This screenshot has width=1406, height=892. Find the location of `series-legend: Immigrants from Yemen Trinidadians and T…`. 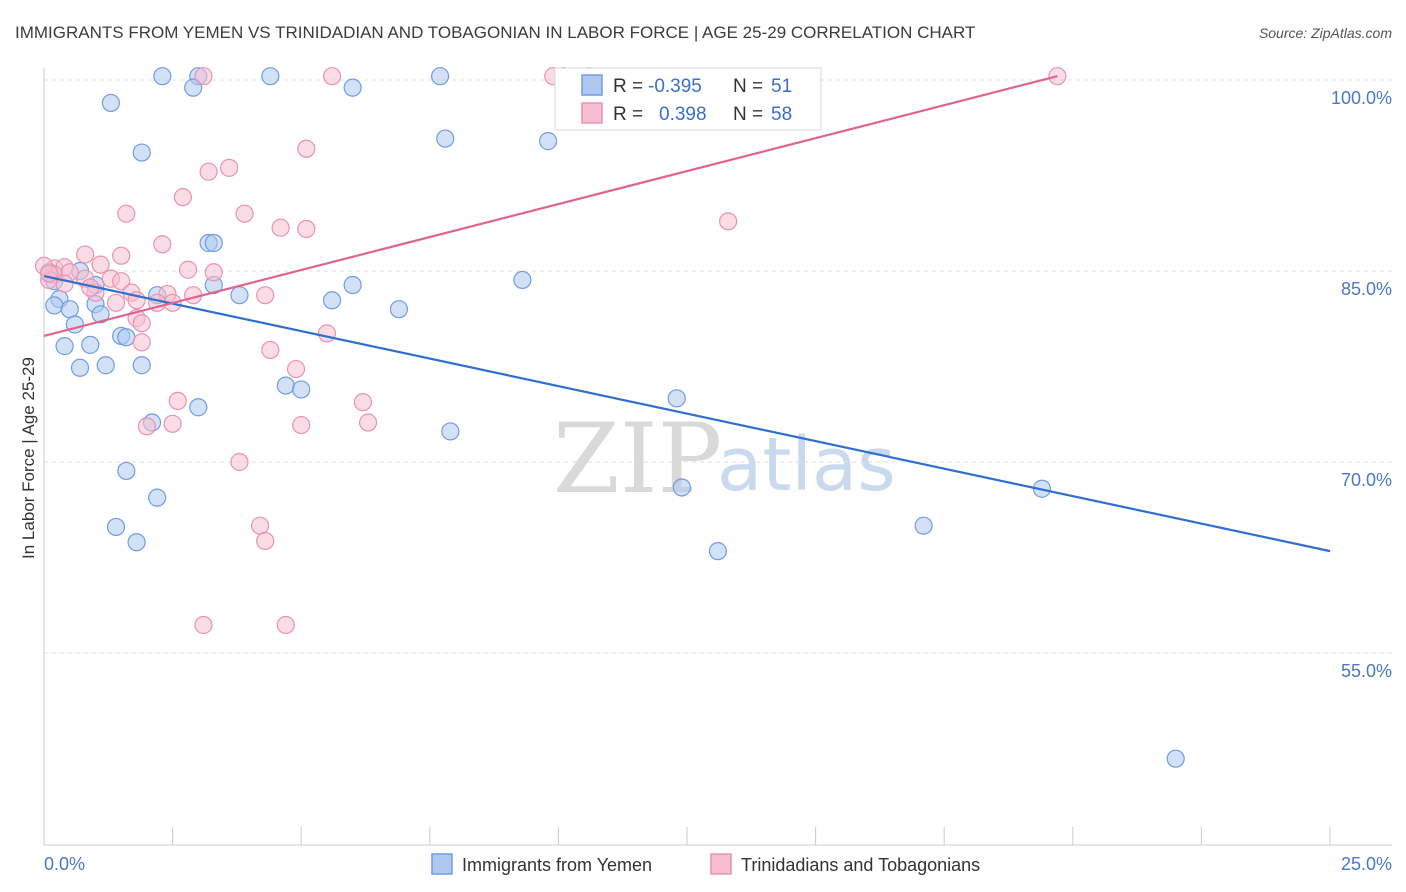

series-legend: Immigrants from Yemen Trinidadians and T… is located at coordinates (705, 864).